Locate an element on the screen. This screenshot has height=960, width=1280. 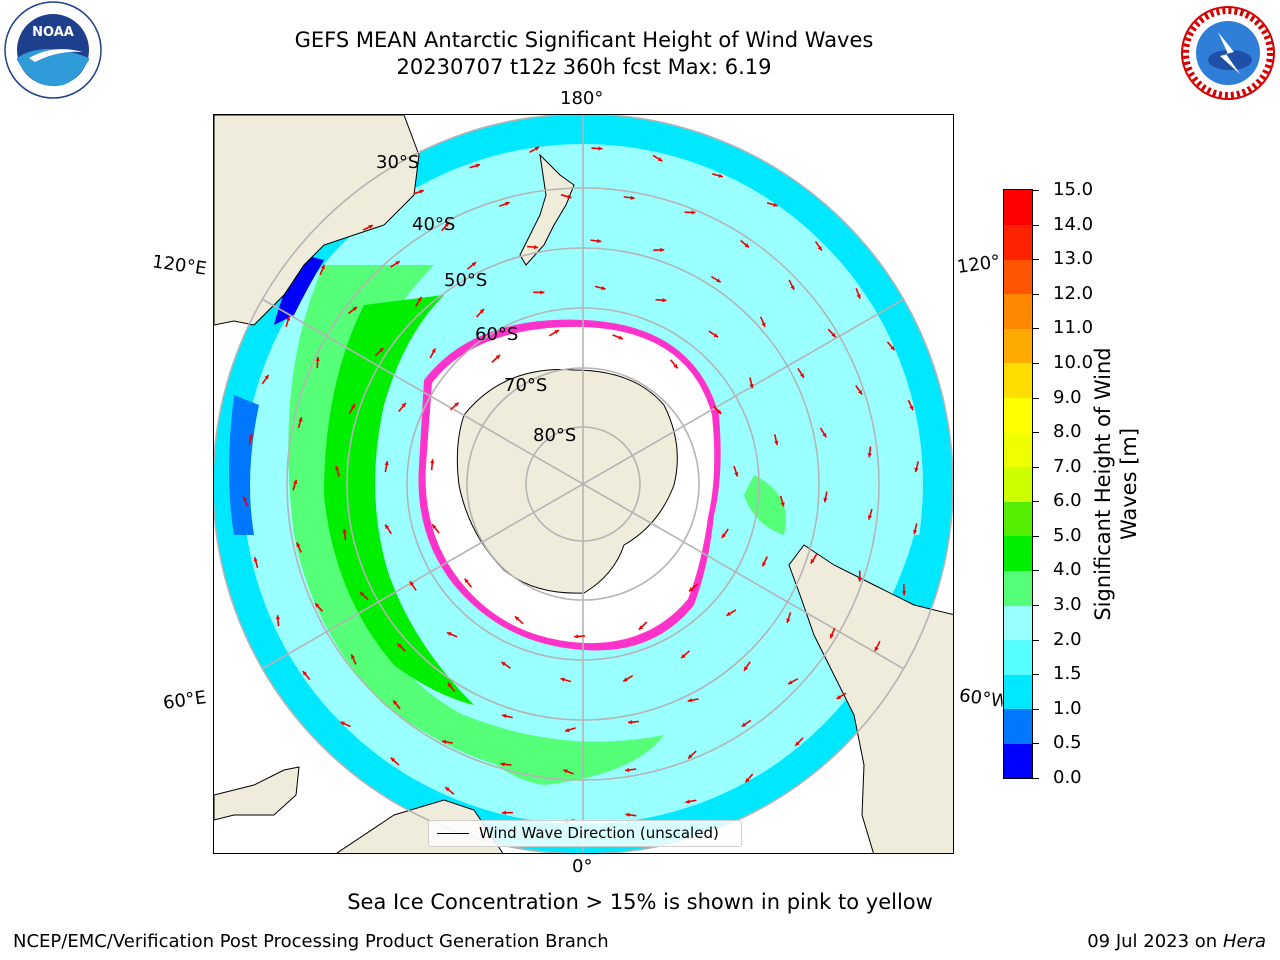
lat-label-80s: 80°S is located at coordinates (555, 435).